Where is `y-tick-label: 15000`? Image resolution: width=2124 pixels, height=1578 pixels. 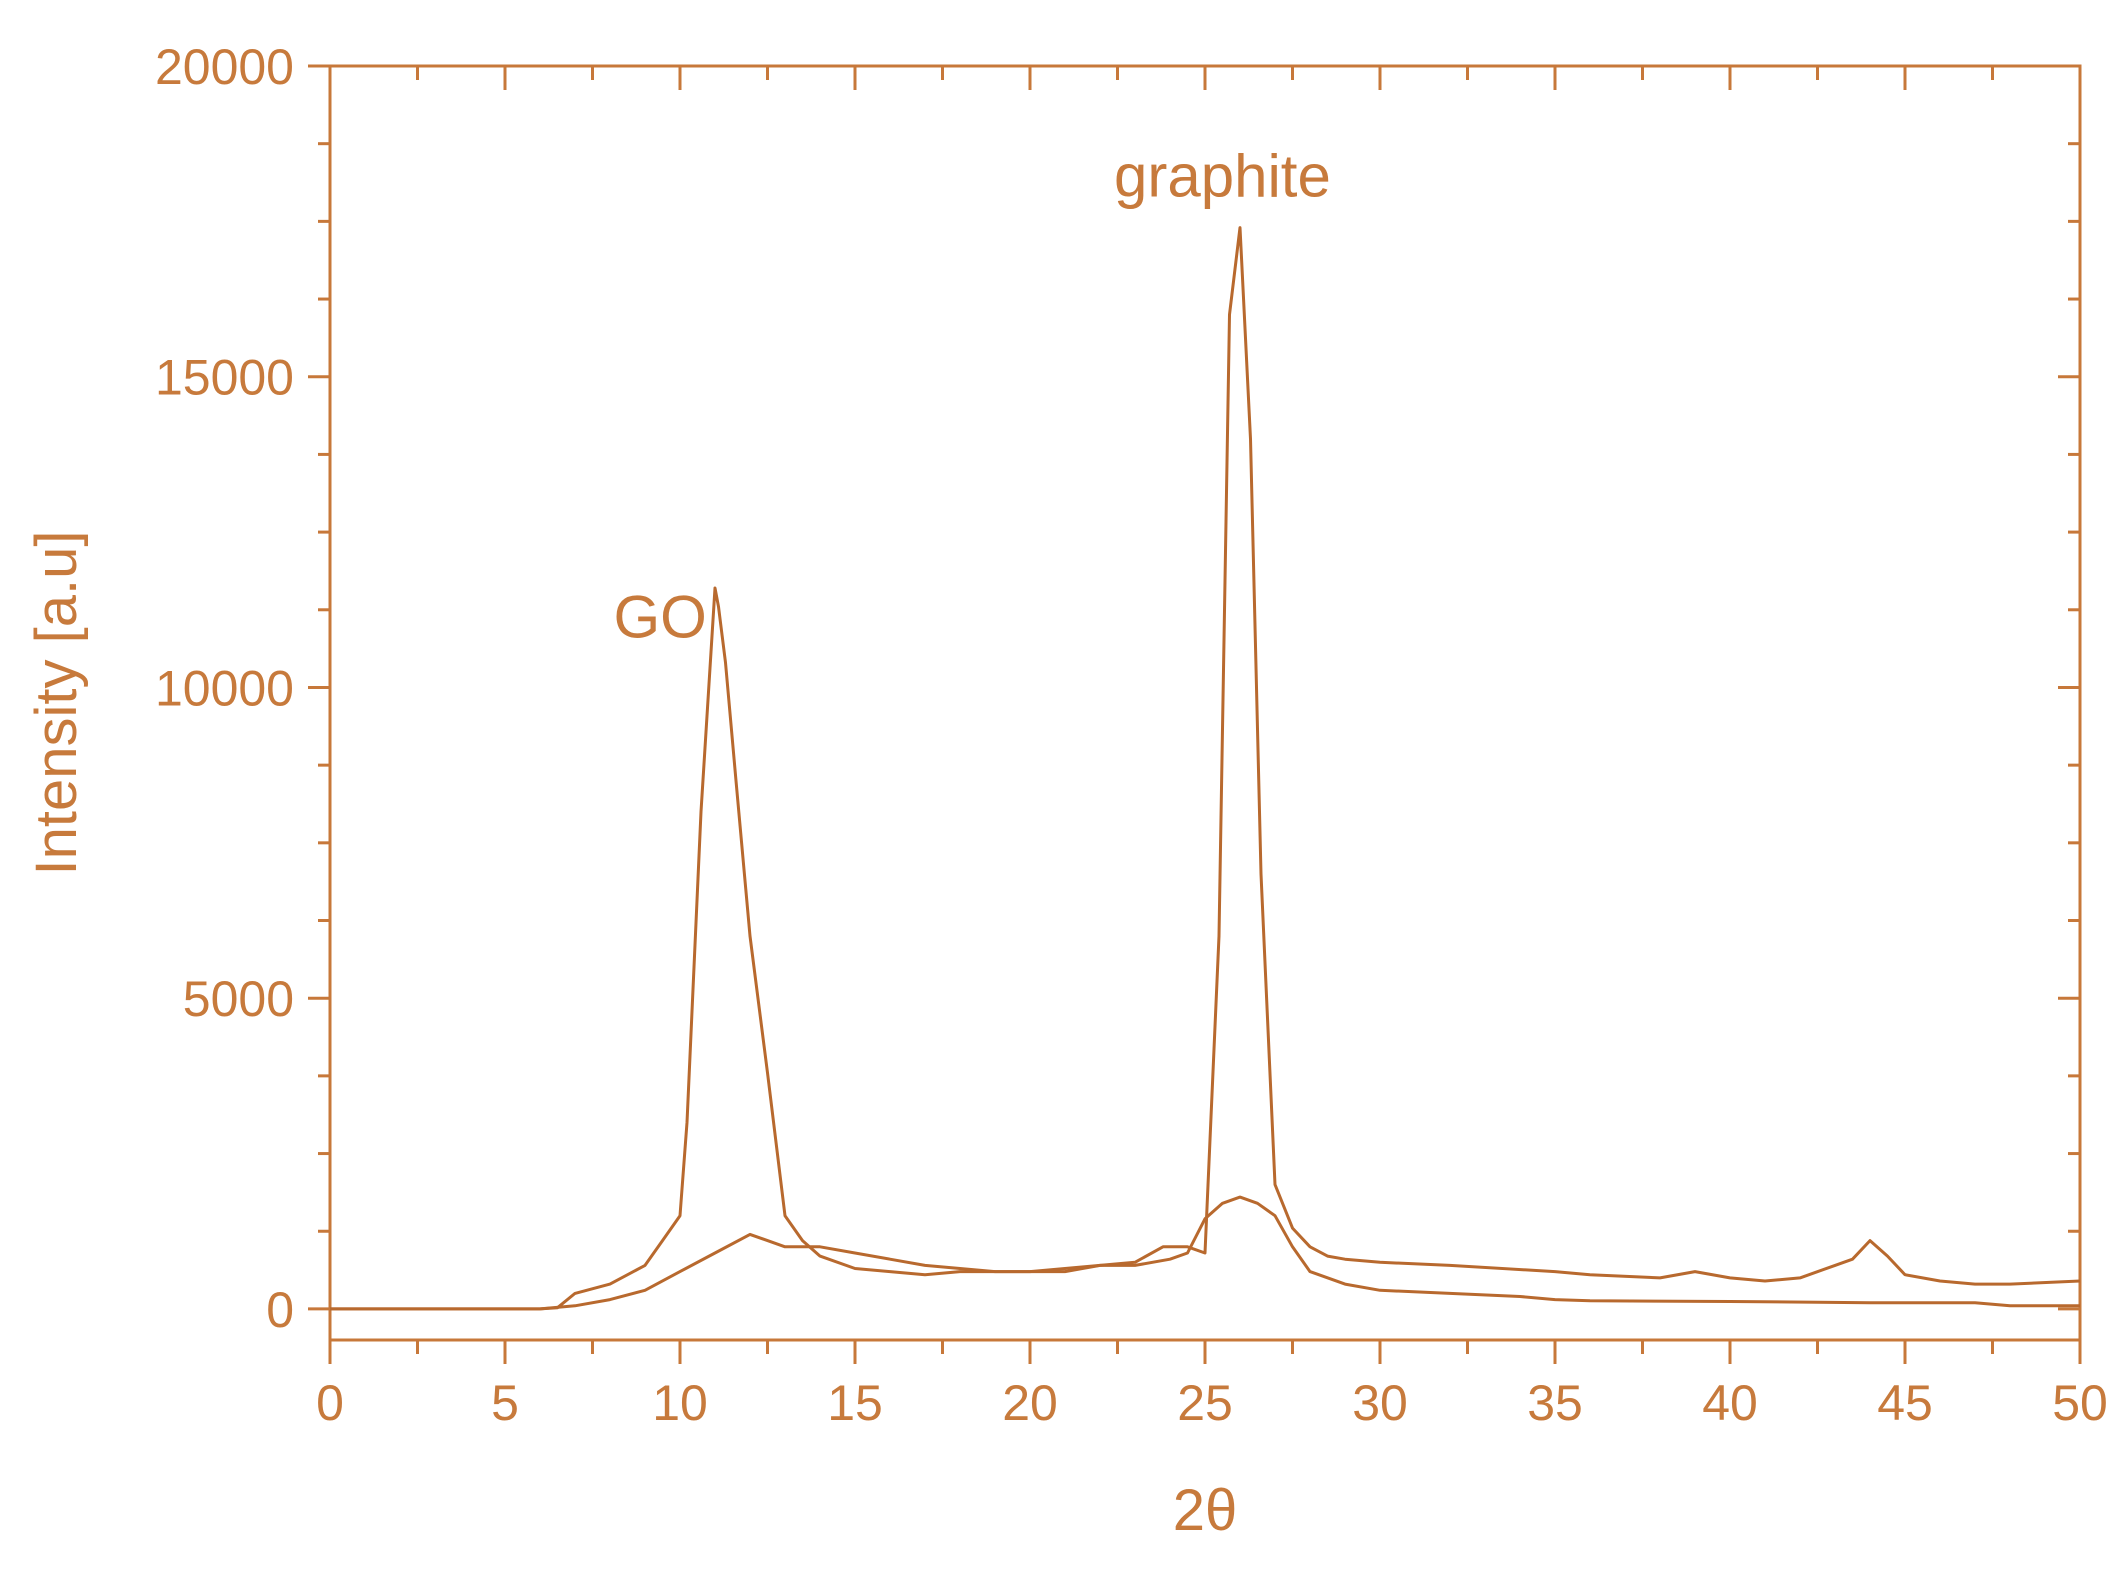 y-tick-label: 15000 is located at coordinates (224, 378).